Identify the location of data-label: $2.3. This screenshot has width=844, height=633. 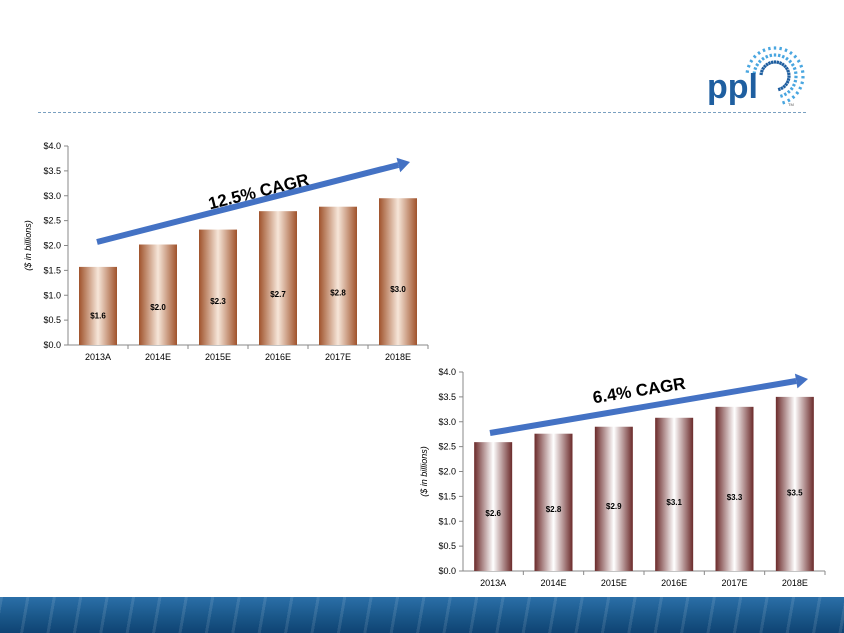
(218, 301).